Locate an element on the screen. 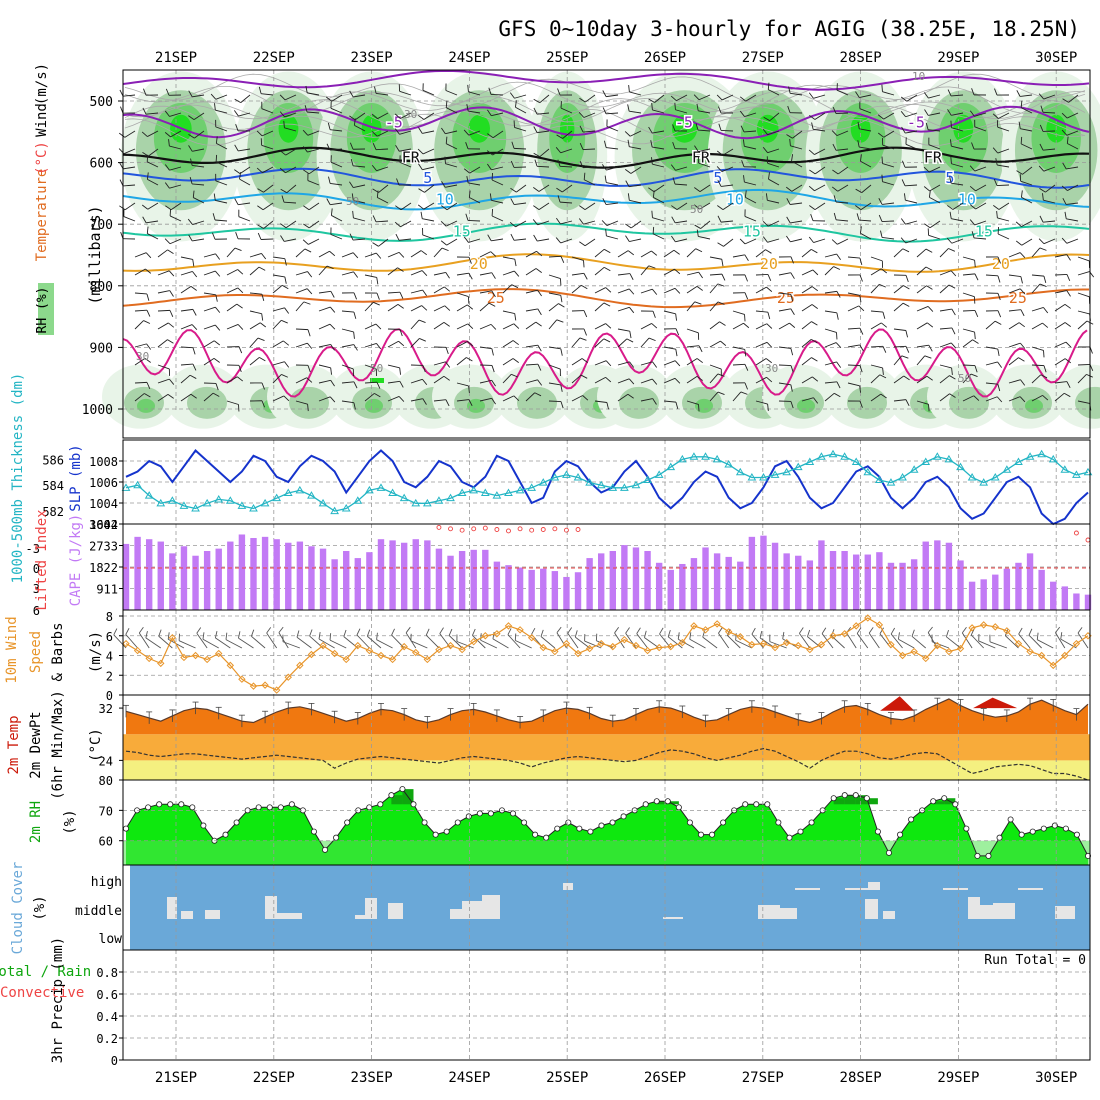 The image size is (1100, 1100). y-tick-label: 0.2 is located at coordinates (107, 1039).